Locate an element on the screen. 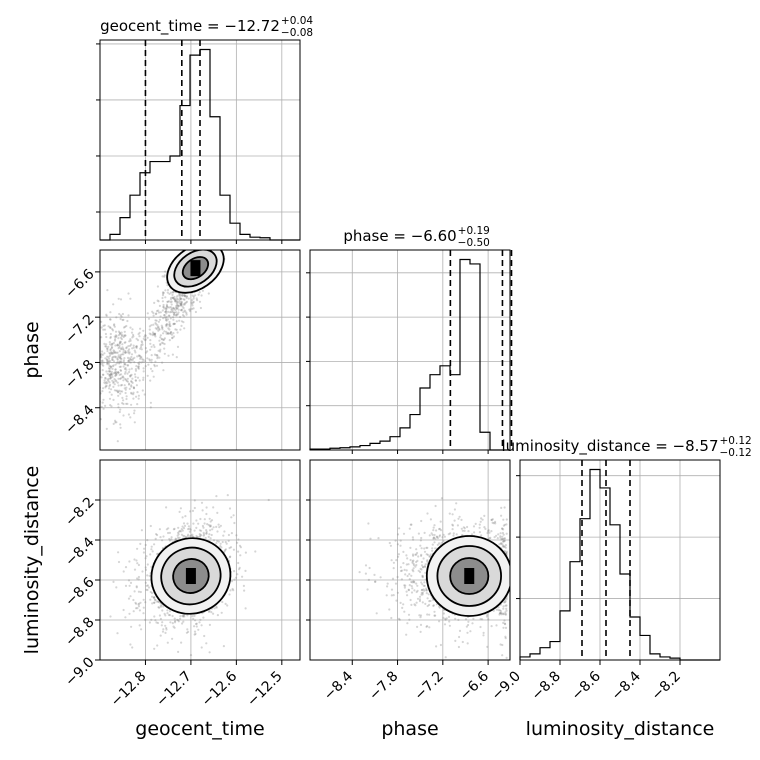 The image size is (760, 760). panel-title-luminosity_distance: luminosity_distance = −8.57 is located at coordinates (609, 446).